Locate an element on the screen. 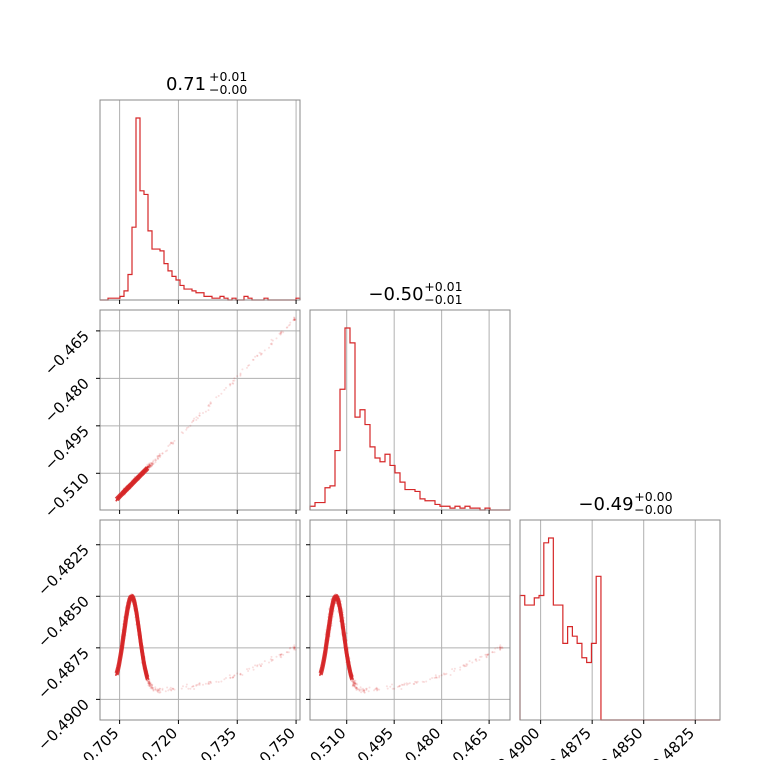  x-tick-label: −0.495 is located at coordinates (371, 742).